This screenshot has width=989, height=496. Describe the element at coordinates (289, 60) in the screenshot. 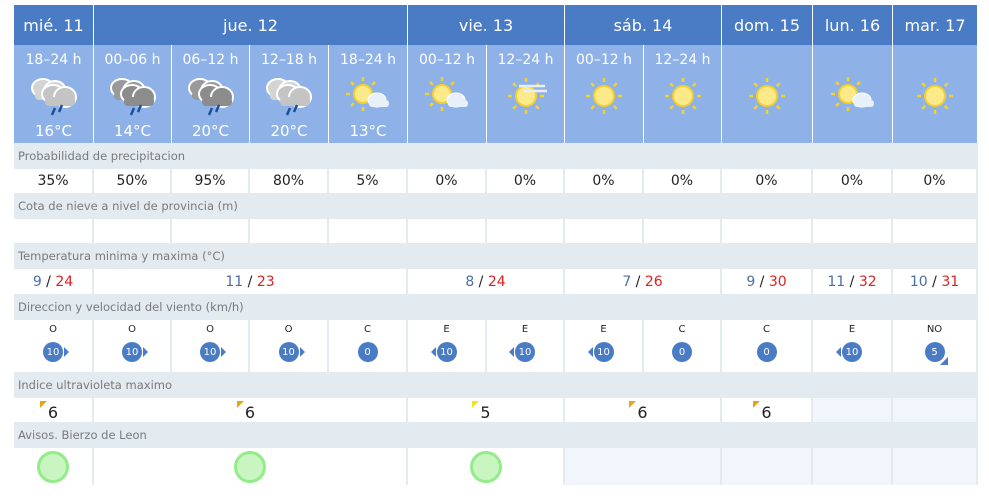

I see `period-label: 12–18 h` at that location.